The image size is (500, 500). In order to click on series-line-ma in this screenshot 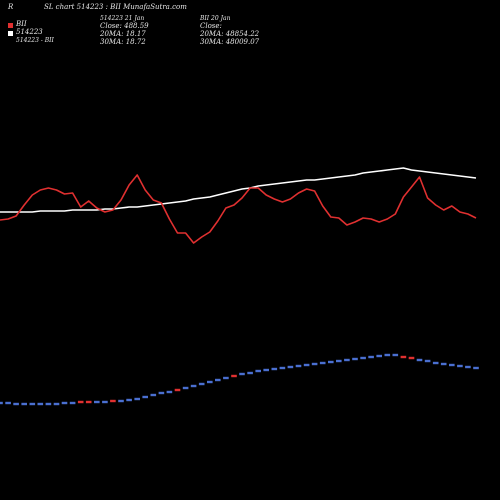, I will do `click(238, 190)`.